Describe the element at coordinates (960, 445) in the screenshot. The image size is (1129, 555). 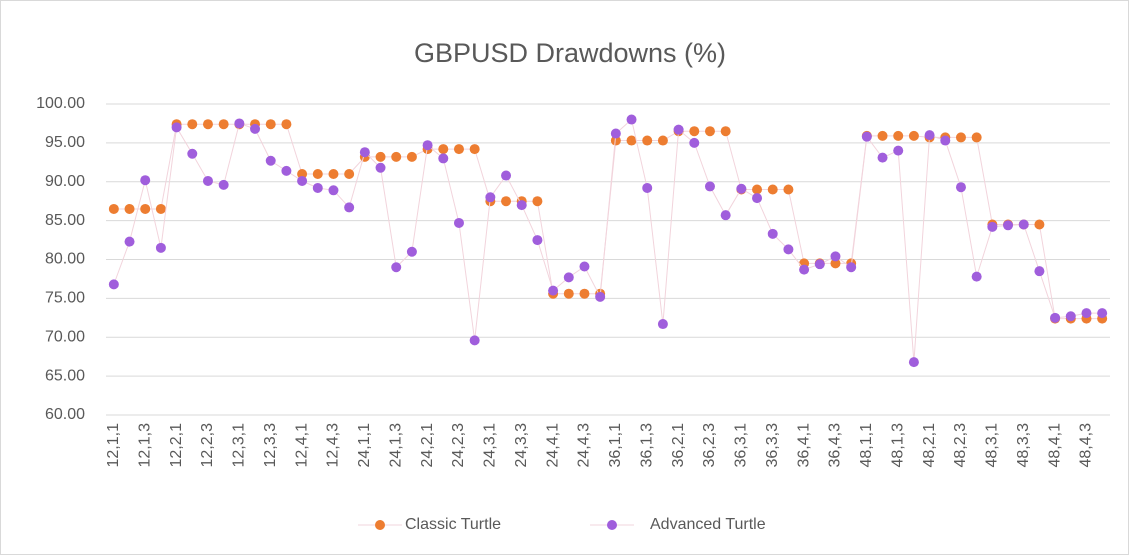
I see `x-tick-label: 48,2,3` at that location.